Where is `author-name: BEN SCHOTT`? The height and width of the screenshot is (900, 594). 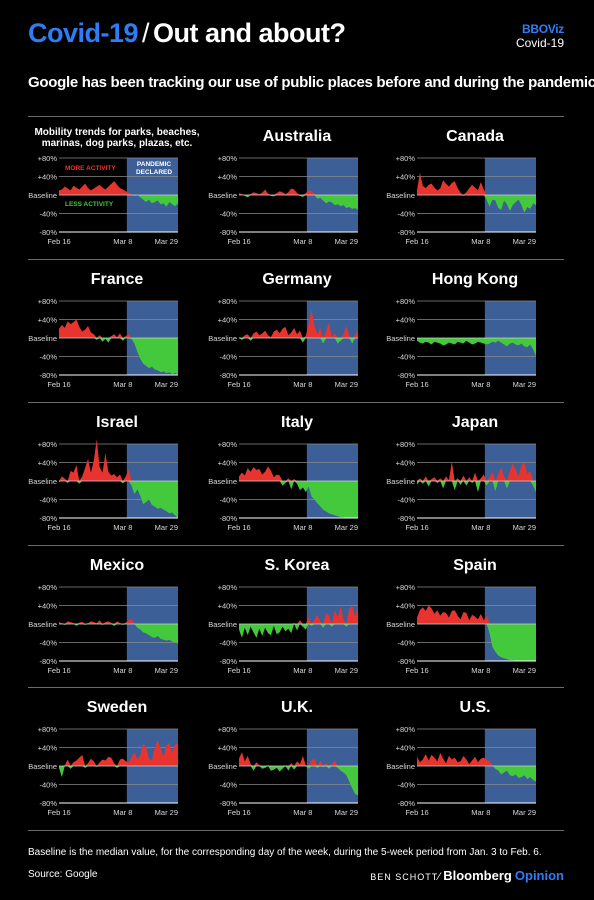 author-name: BEN SCHOTT is located at coordinates (404, 877).